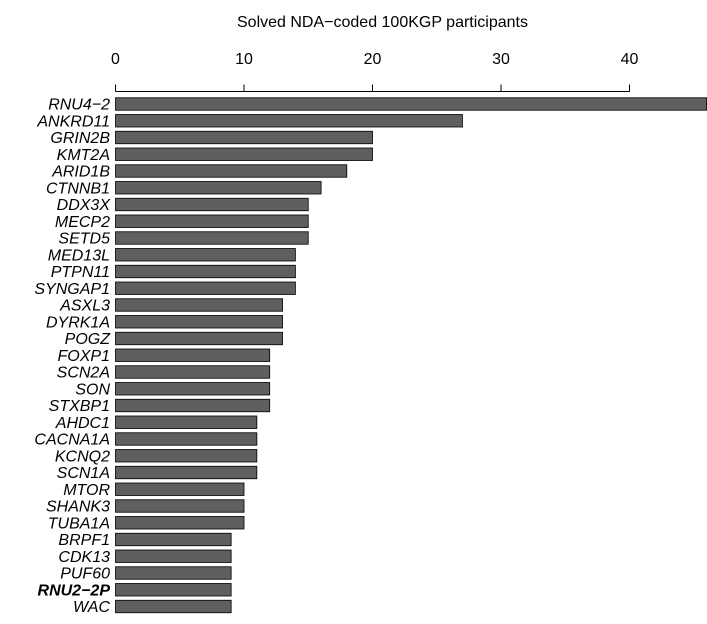  Describe the element at coordinates (83, 155) in the screenshot. I see `category-label: KMT2A` at that location.